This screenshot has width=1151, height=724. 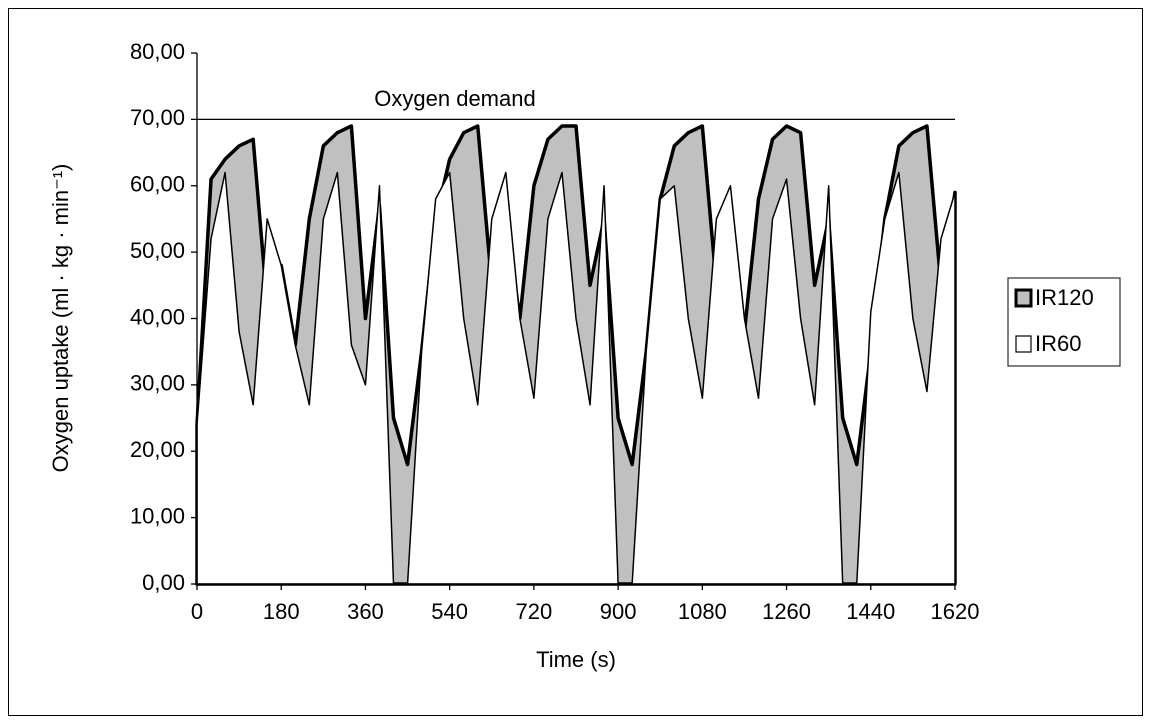 I want to click on y-tick-label: 20,00, so click(x=157, y=449).